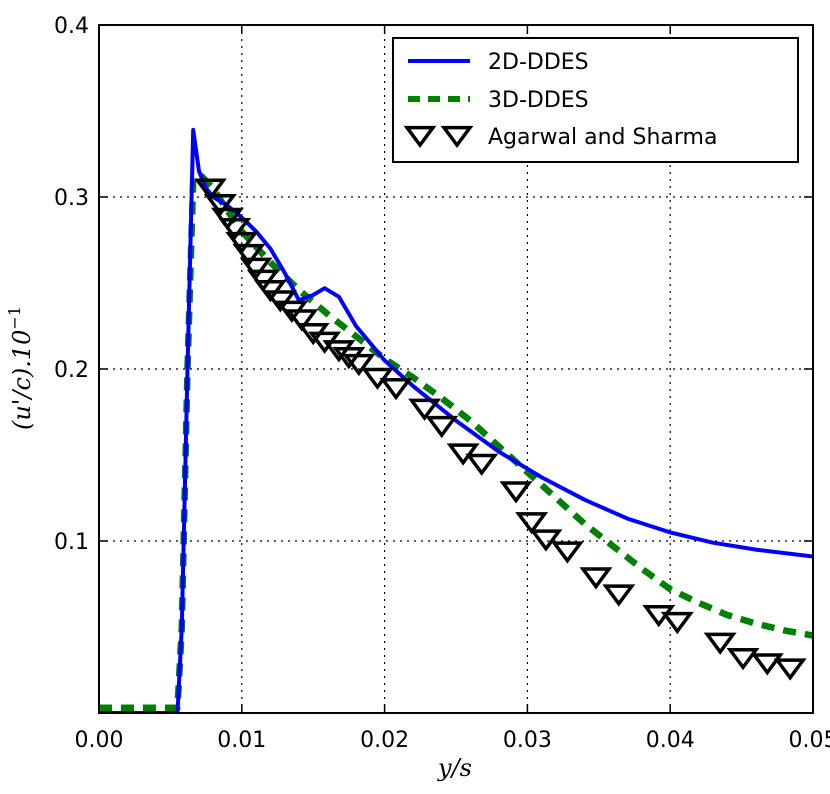 The image size is (830, 794). What do you see at coordinates (241, 740) in the screenshot?
I see `x-tick-label: 0.01` at bounding box center [241, 740].